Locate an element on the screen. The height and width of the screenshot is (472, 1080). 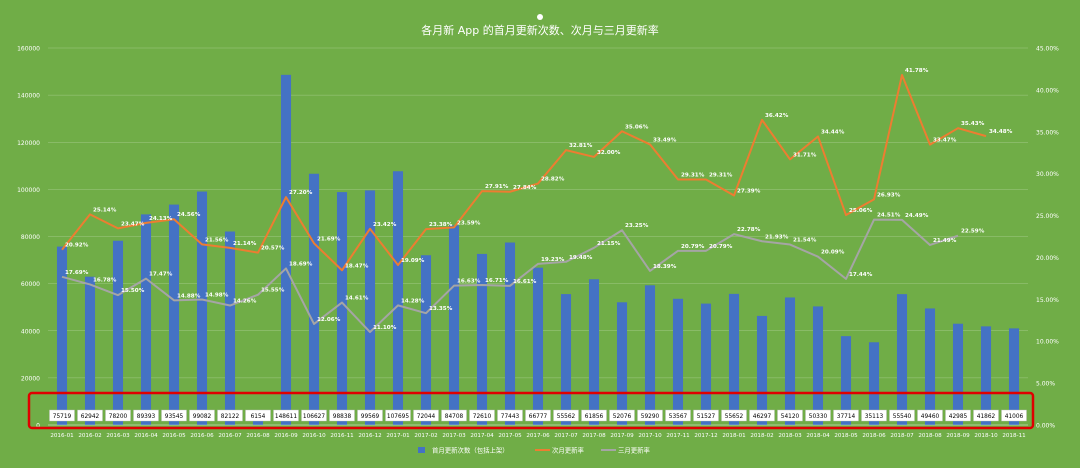
bar-value-label: 106627 is located at coordinates (314, 415).